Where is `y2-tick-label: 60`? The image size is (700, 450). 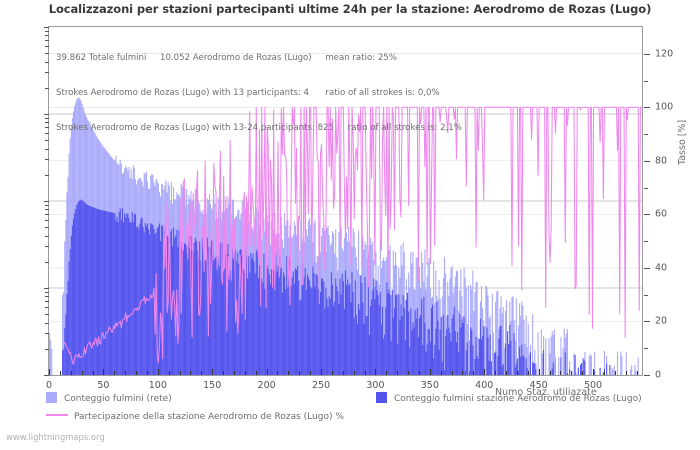
y2-tick-label: 60 is located at coordinates (661, 214).